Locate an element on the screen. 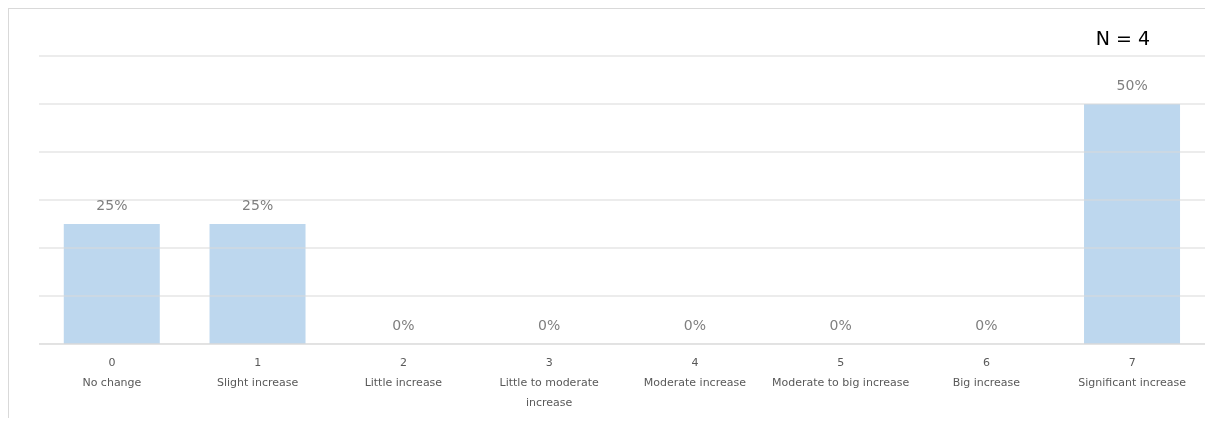 The image size is (1214, 425). x-tick-label: 2 Little increase is located at coordinates (403, 372).